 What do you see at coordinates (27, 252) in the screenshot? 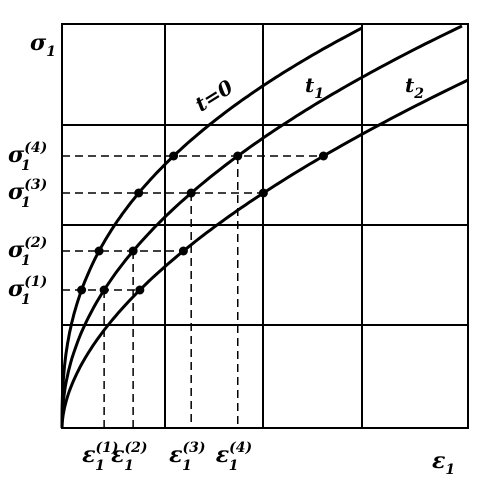
I see `y-level-label: σ(2) 1` at bounding box center [27, 252].